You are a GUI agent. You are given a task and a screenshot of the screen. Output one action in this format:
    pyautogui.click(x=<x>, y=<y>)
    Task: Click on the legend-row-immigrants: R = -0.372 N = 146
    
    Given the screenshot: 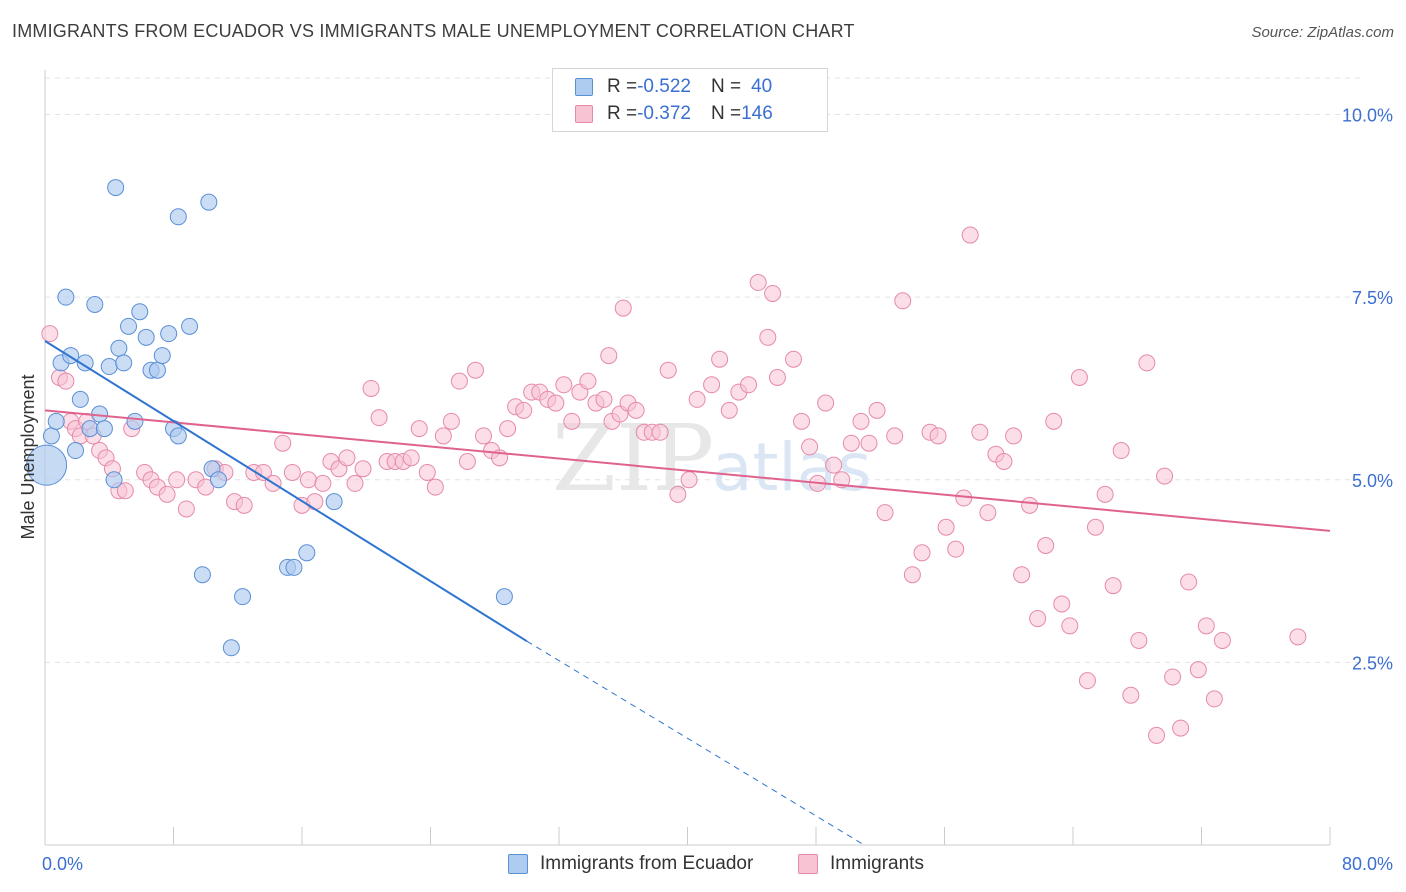 What is the action you would take?
    pyautogui.click(x=674, y=114)
    